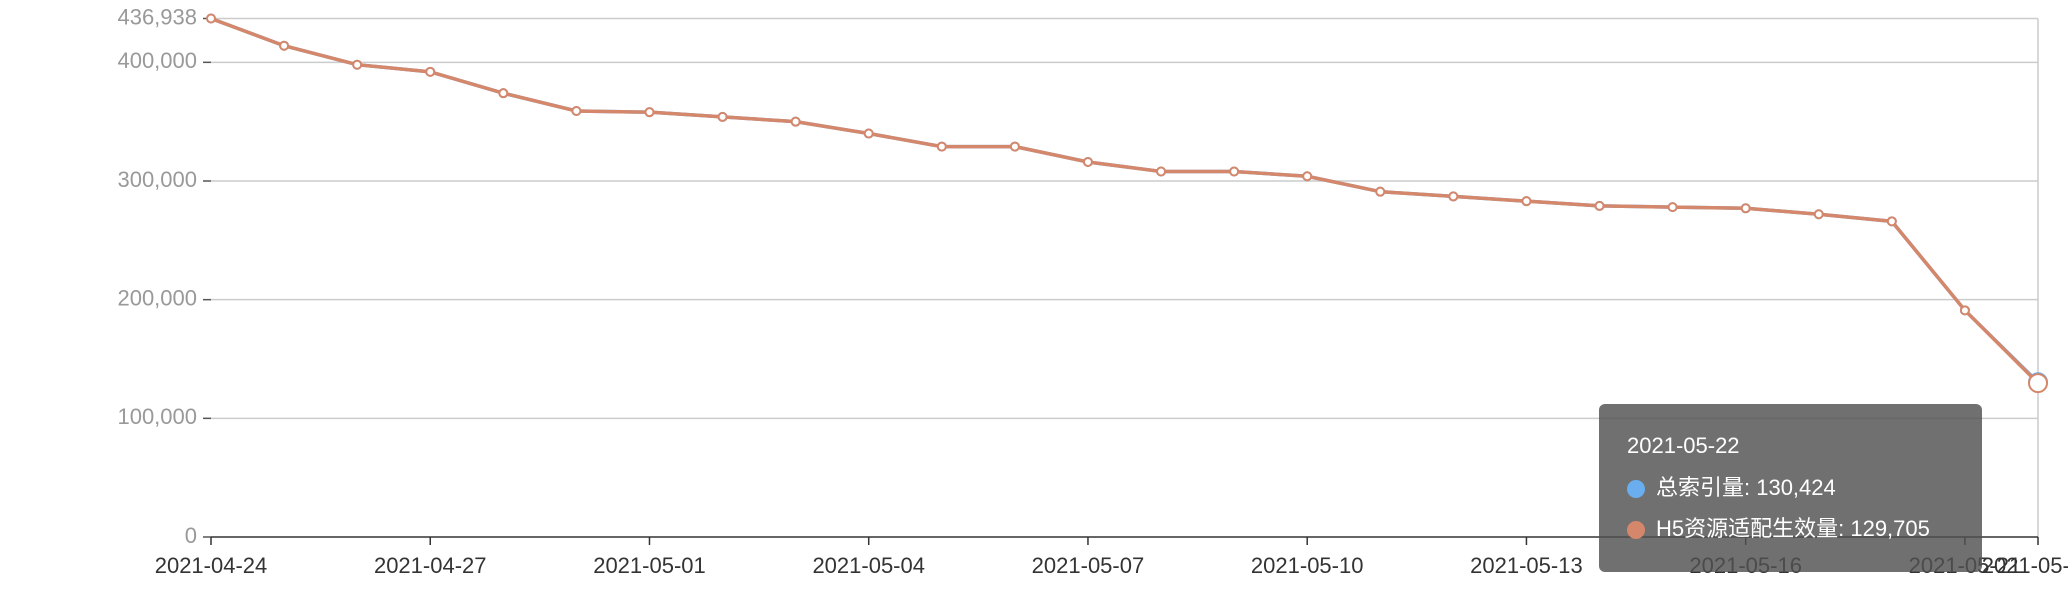  What do you see at coordinates (157, 60) in the screenshot?
I see `y-tick-label: 400,000` at bounding box center [157, 60].